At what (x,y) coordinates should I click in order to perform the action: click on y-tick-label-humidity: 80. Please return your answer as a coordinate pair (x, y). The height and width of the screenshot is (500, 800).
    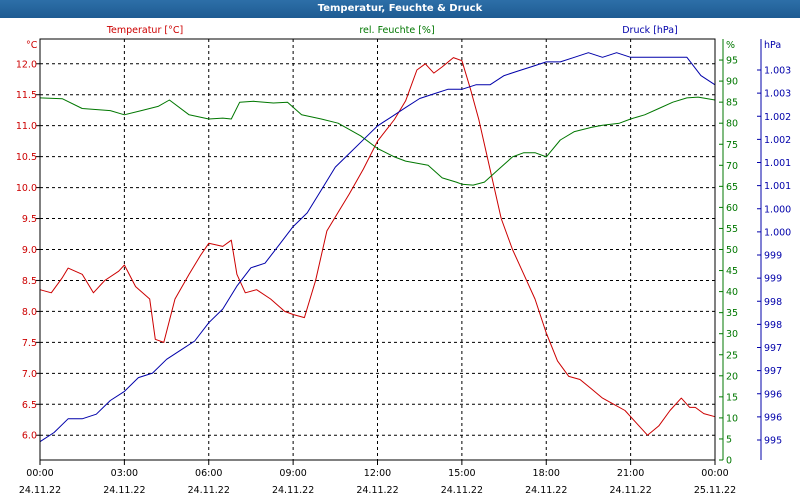
    Looking at the image, I should click on (732, 124).